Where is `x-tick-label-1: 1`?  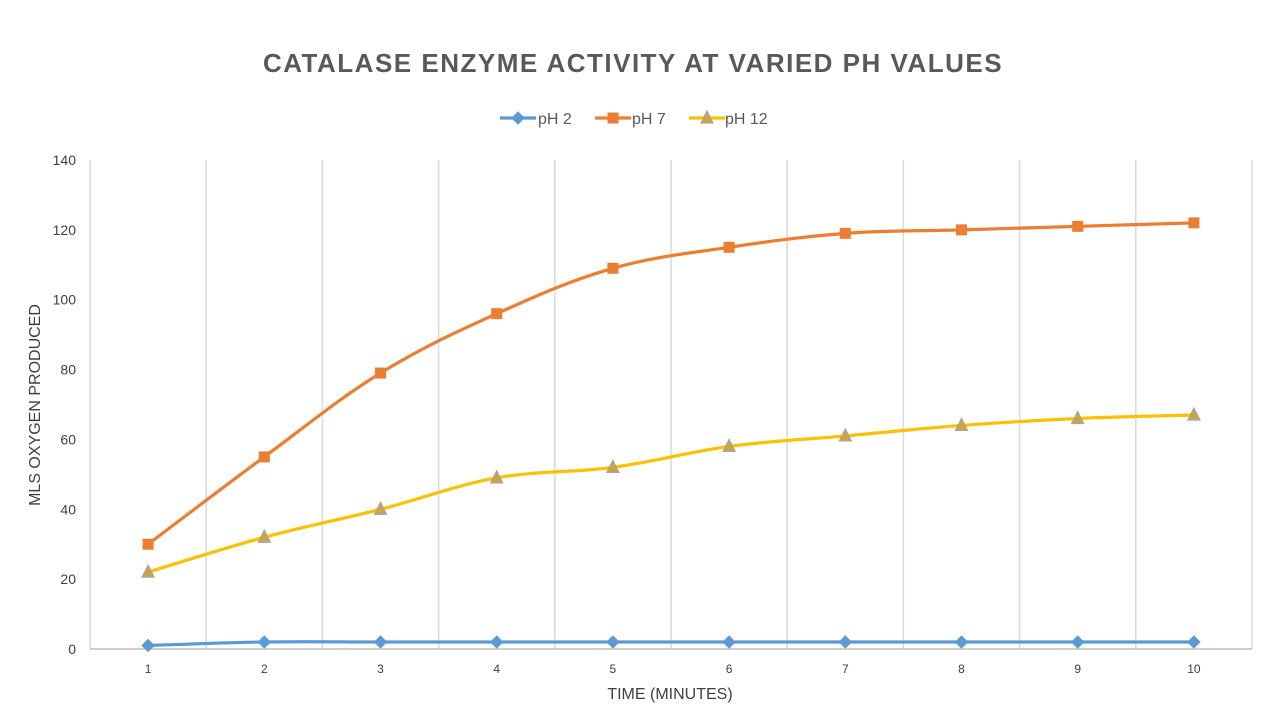
x-tick-label-1: 1 is located at coordinates (148, 669).